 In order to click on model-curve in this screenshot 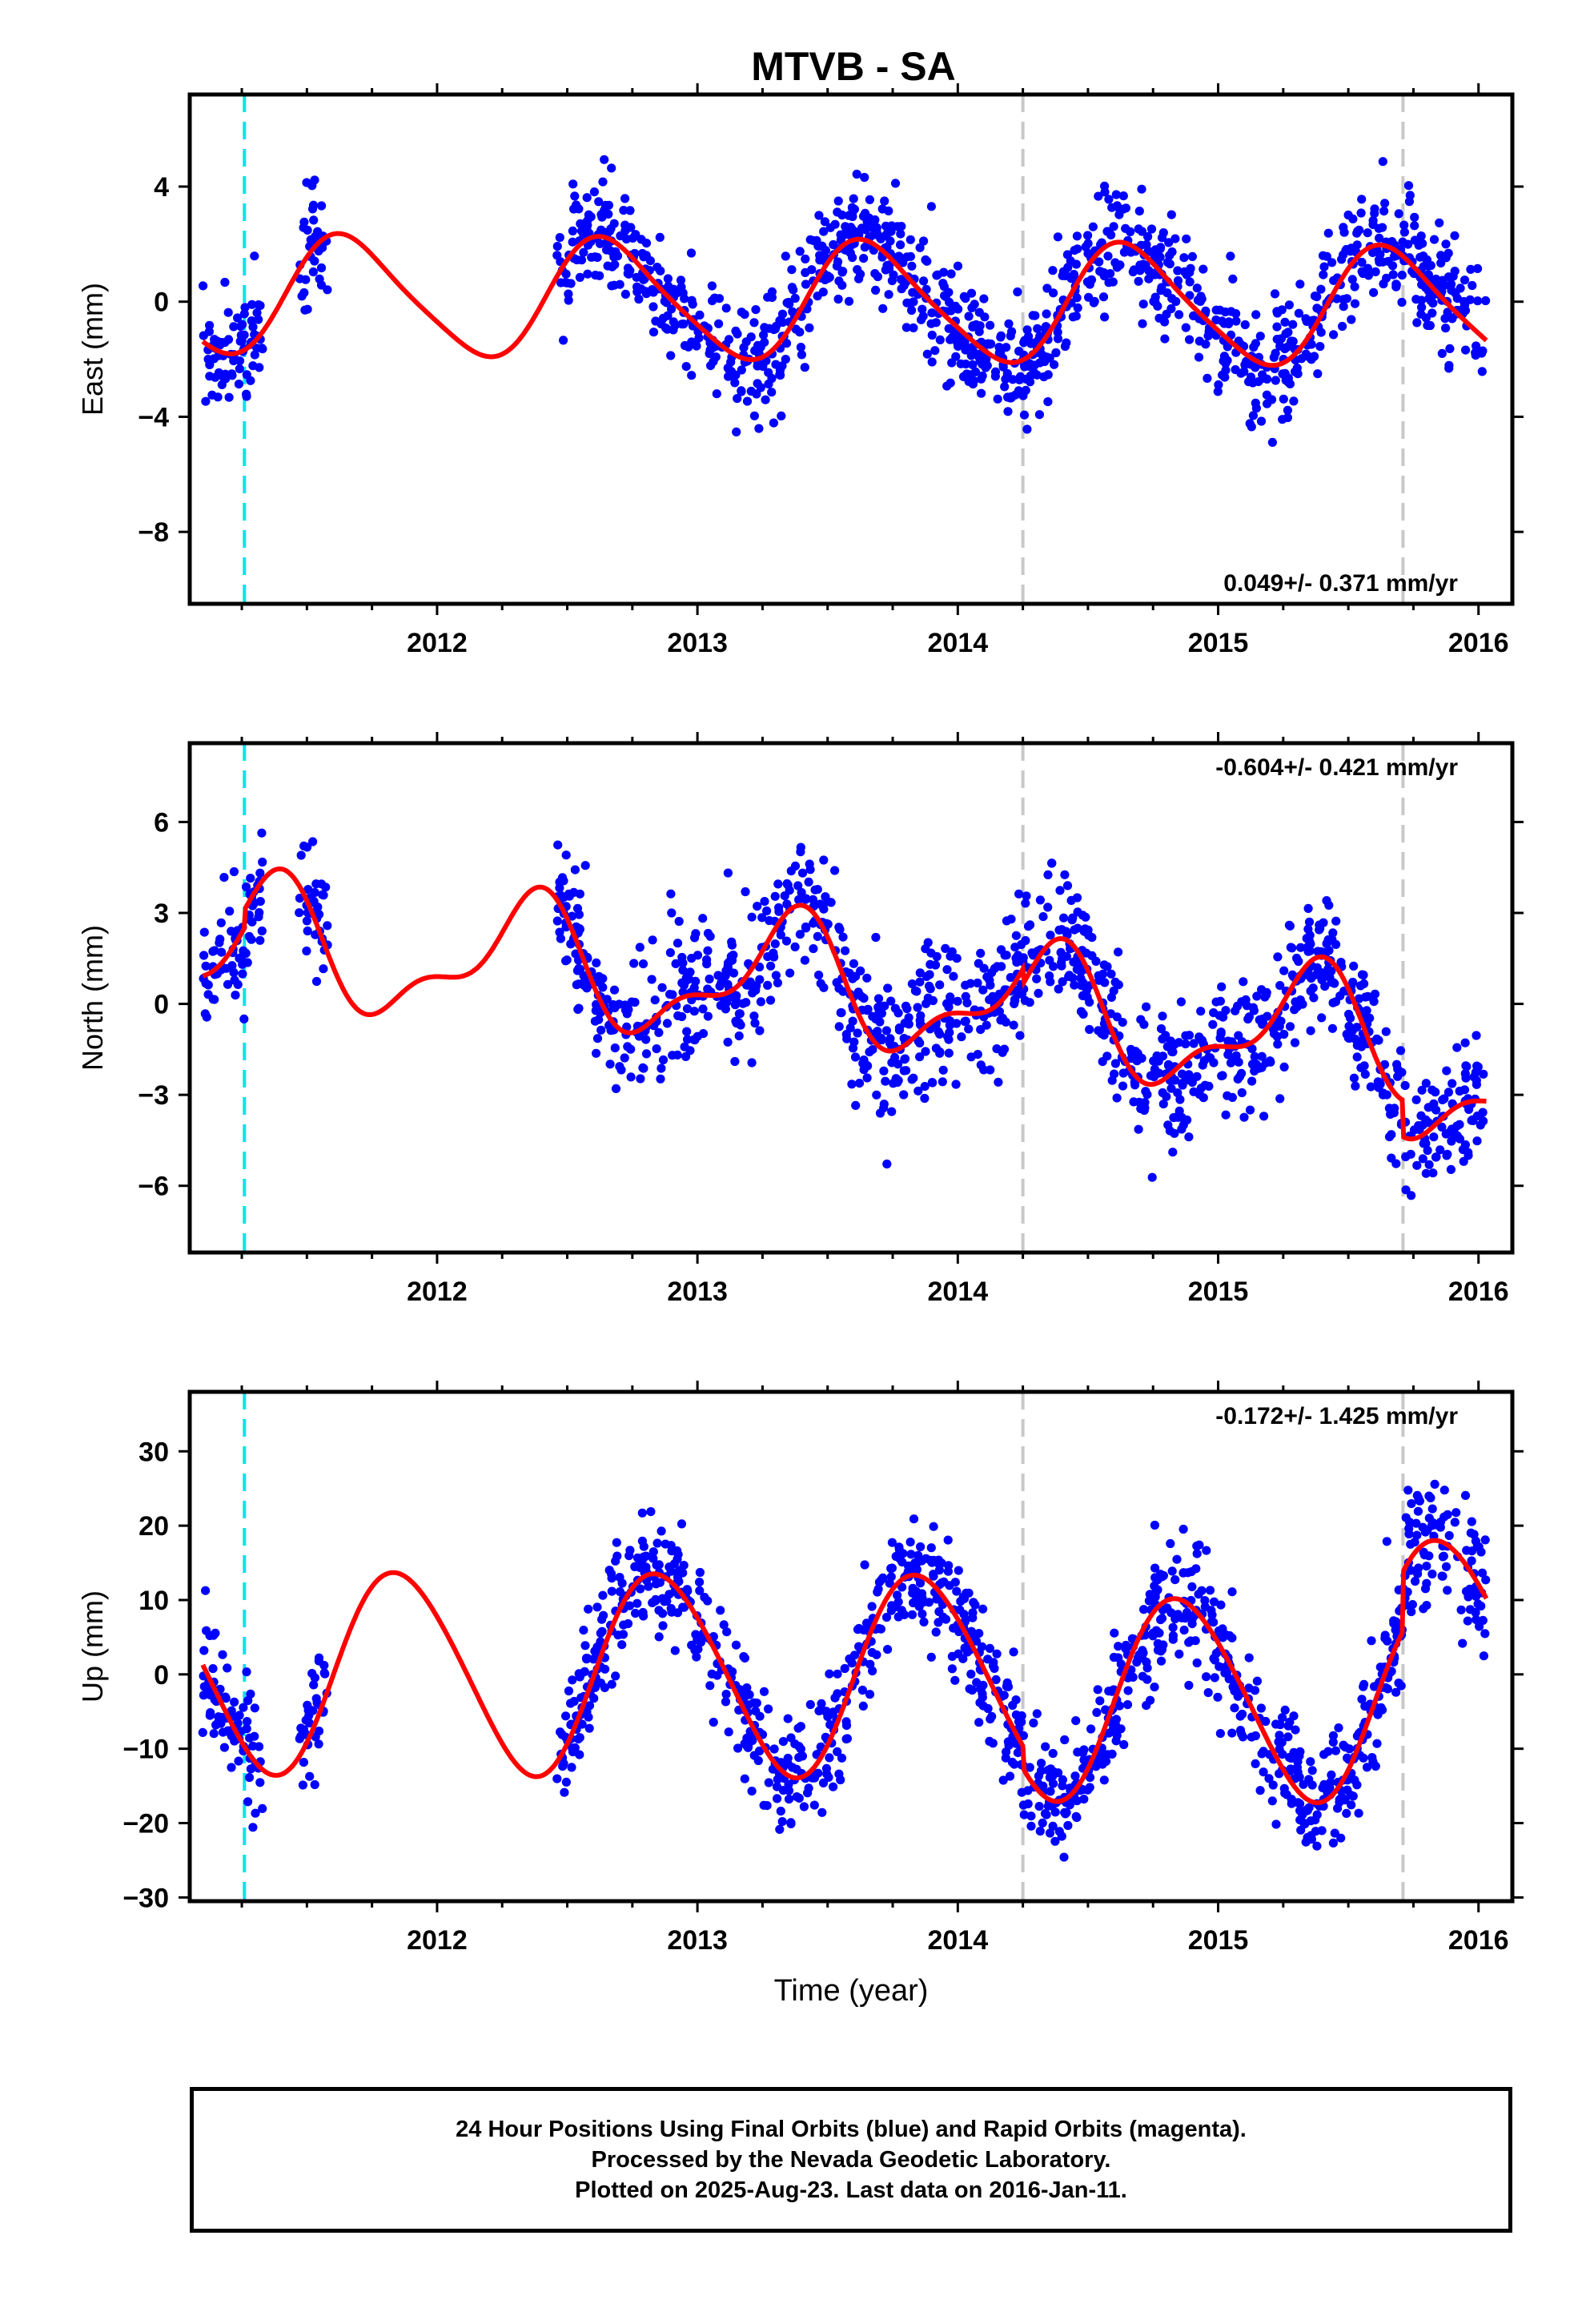, I will do `click(845, 1004)`.